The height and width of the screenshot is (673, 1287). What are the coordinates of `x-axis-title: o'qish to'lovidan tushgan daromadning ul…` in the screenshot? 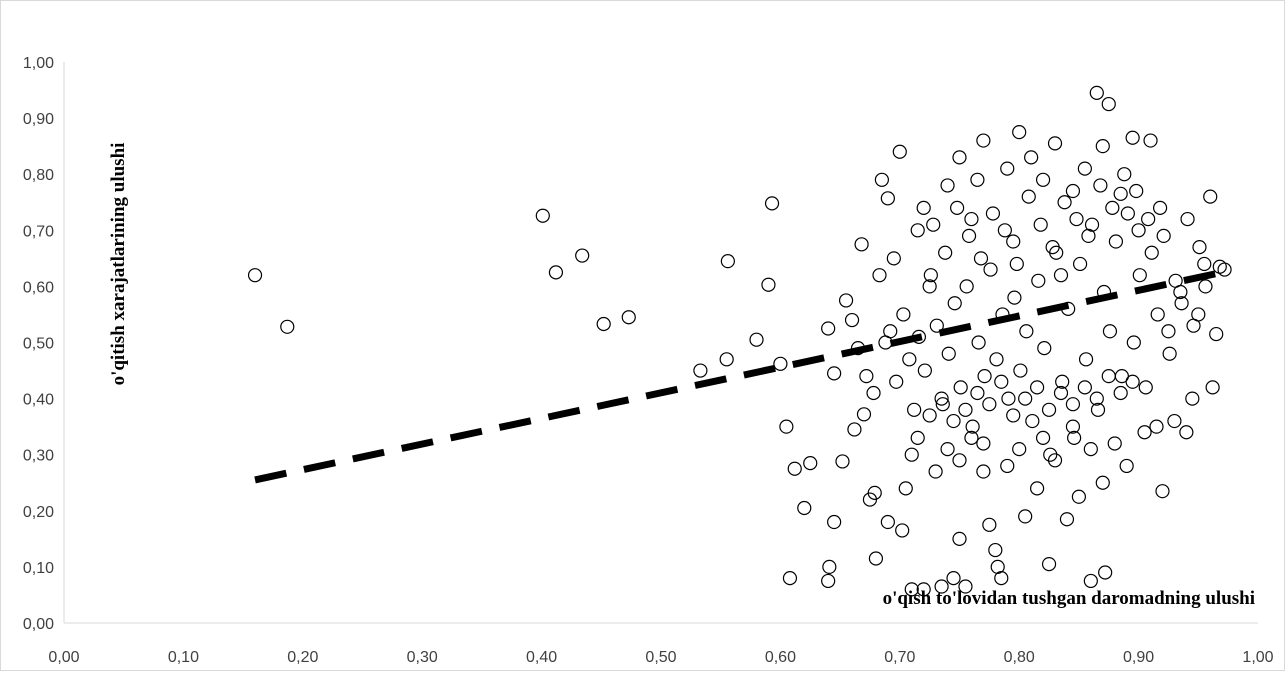 It's located at (1069, 598).